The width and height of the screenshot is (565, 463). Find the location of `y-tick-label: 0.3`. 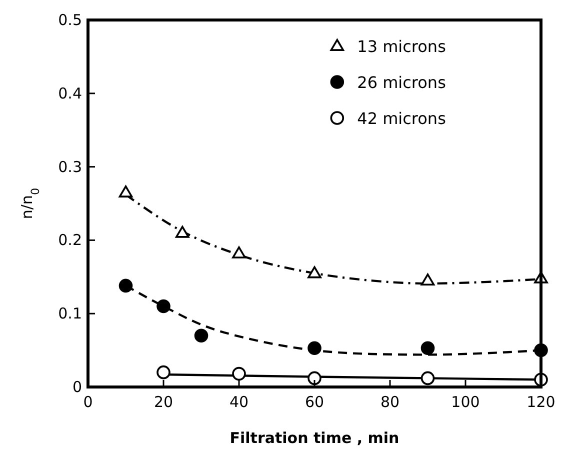

y-tick-label: 0.3 is located at coordinates (70, 167).